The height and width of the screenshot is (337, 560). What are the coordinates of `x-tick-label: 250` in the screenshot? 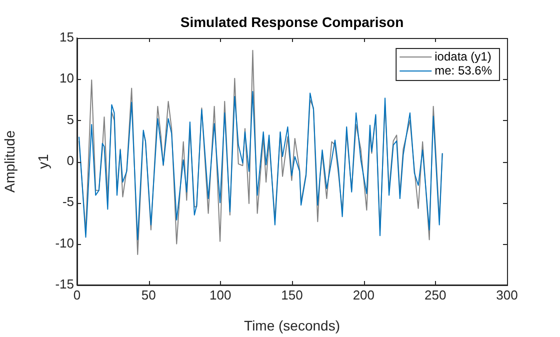 It's located at (435, 294).